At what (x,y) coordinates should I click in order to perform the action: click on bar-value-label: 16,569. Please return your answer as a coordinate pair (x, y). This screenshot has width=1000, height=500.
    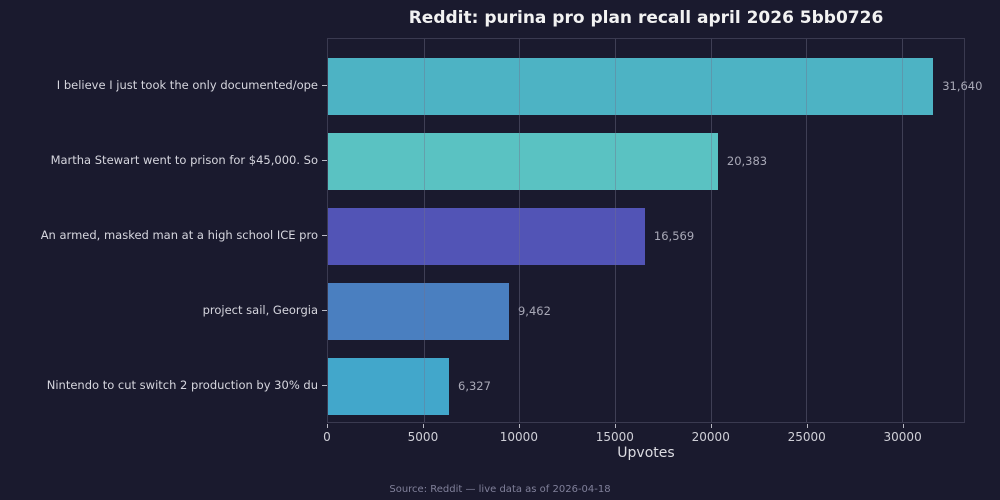
    Looking at the image, I should click on (674, 236).